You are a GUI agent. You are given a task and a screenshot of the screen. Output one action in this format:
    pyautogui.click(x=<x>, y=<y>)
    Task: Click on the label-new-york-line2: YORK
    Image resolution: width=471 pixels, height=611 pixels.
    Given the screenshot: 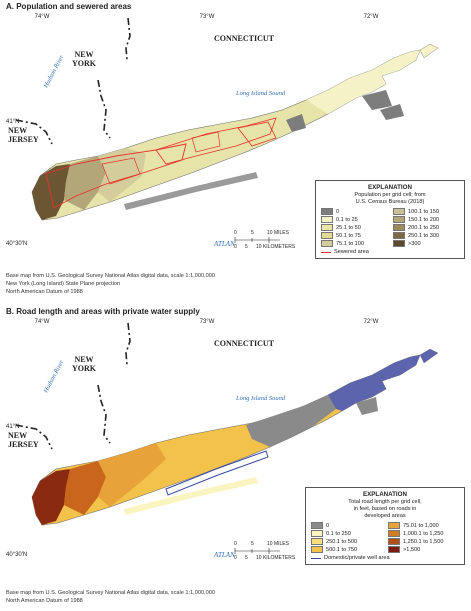 What is the action you would take?
    pyautogui.click(x=84, y=63)
    